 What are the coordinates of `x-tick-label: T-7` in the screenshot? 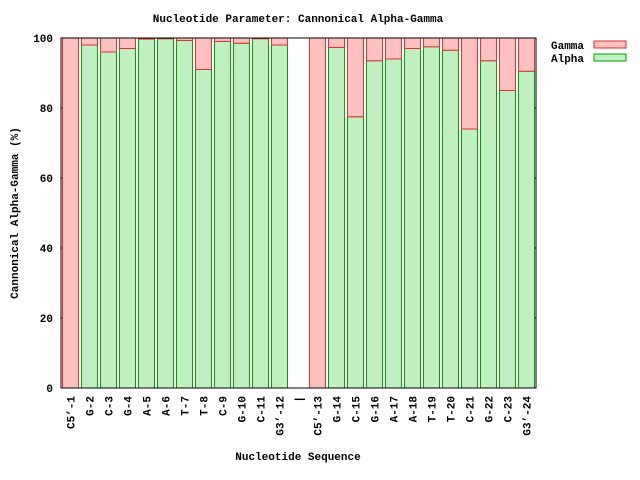 It's located at (187, 406).